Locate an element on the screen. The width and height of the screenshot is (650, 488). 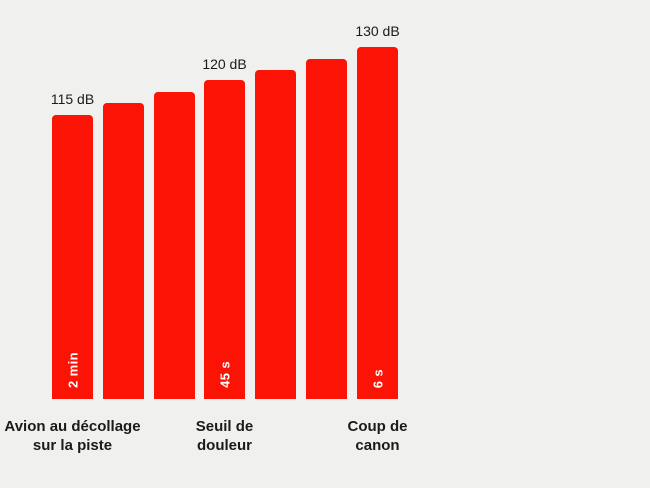
bar: 45 s is located at coordinates (224, 239).